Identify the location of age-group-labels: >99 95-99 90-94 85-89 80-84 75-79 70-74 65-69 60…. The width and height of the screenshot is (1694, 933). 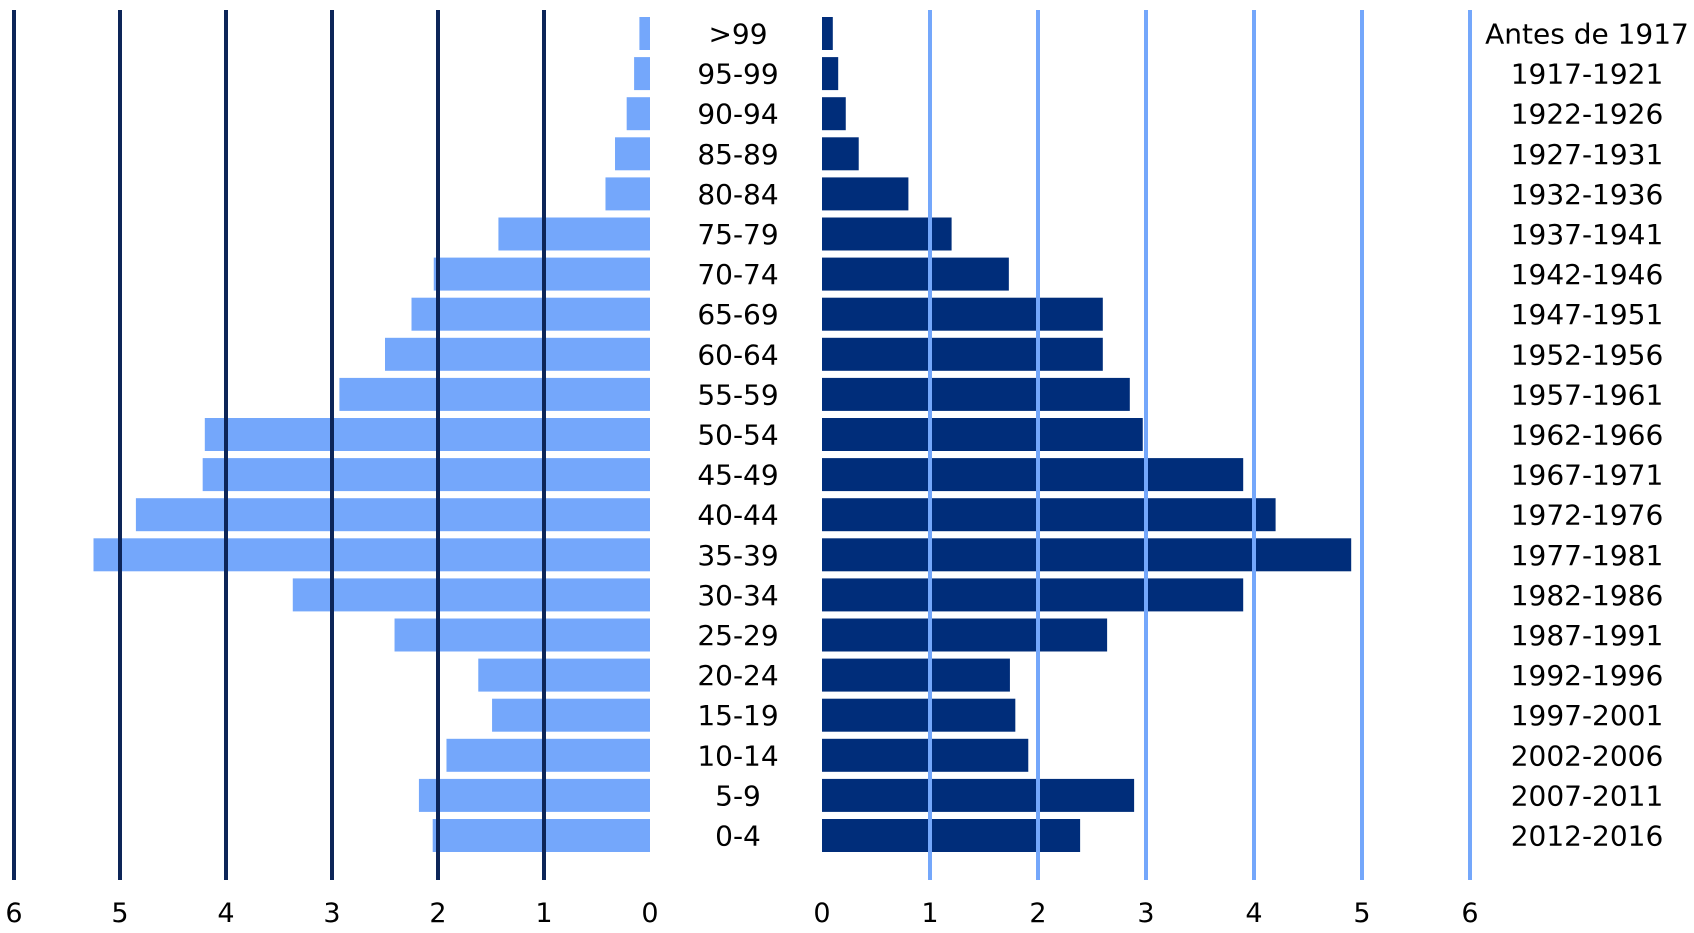
(737, 435).